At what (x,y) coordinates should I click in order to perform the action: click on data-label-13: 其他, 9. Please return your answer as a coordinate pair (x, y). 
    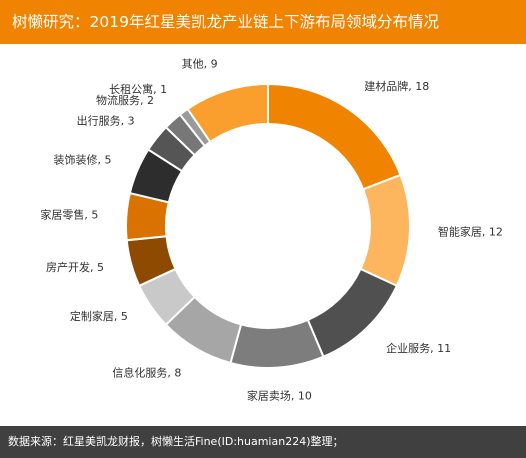
    Looking at the image, I should click on (200, 64).